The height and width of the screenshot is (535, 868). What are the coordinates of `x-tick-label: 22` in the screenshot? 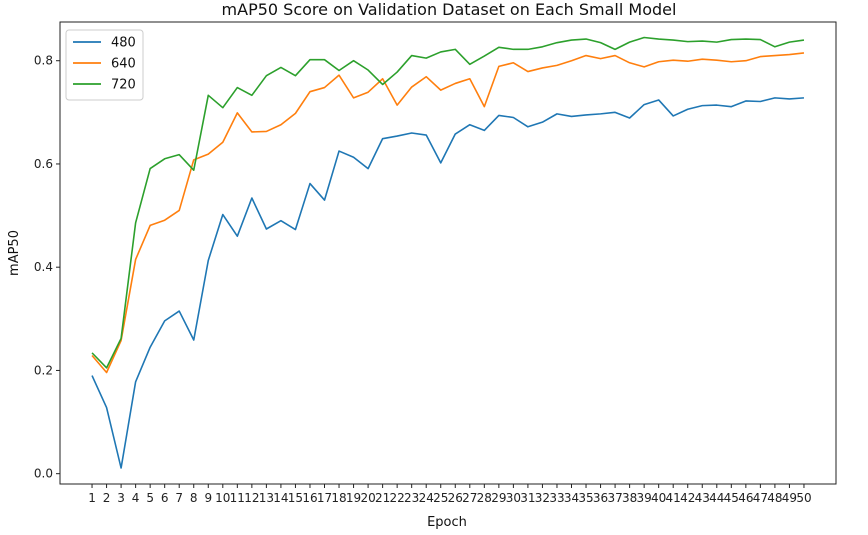 It's located at (397, 498).